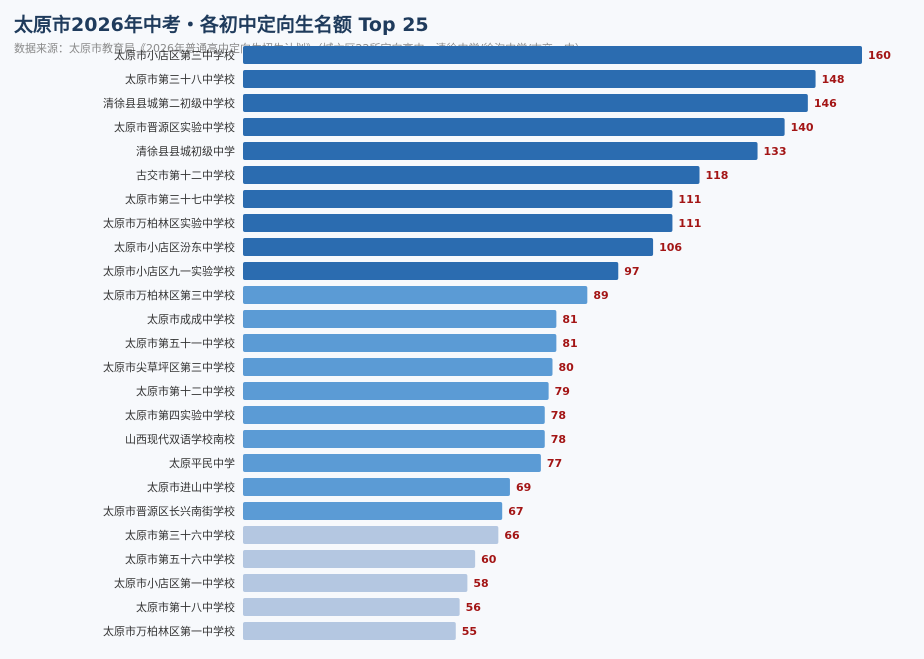 Image resolution: width=924 pixels, height=659 pixels. Describe the element at coordinates (202, 463) in the screenshot. I see `category-label: 太原平民中学` at that location.